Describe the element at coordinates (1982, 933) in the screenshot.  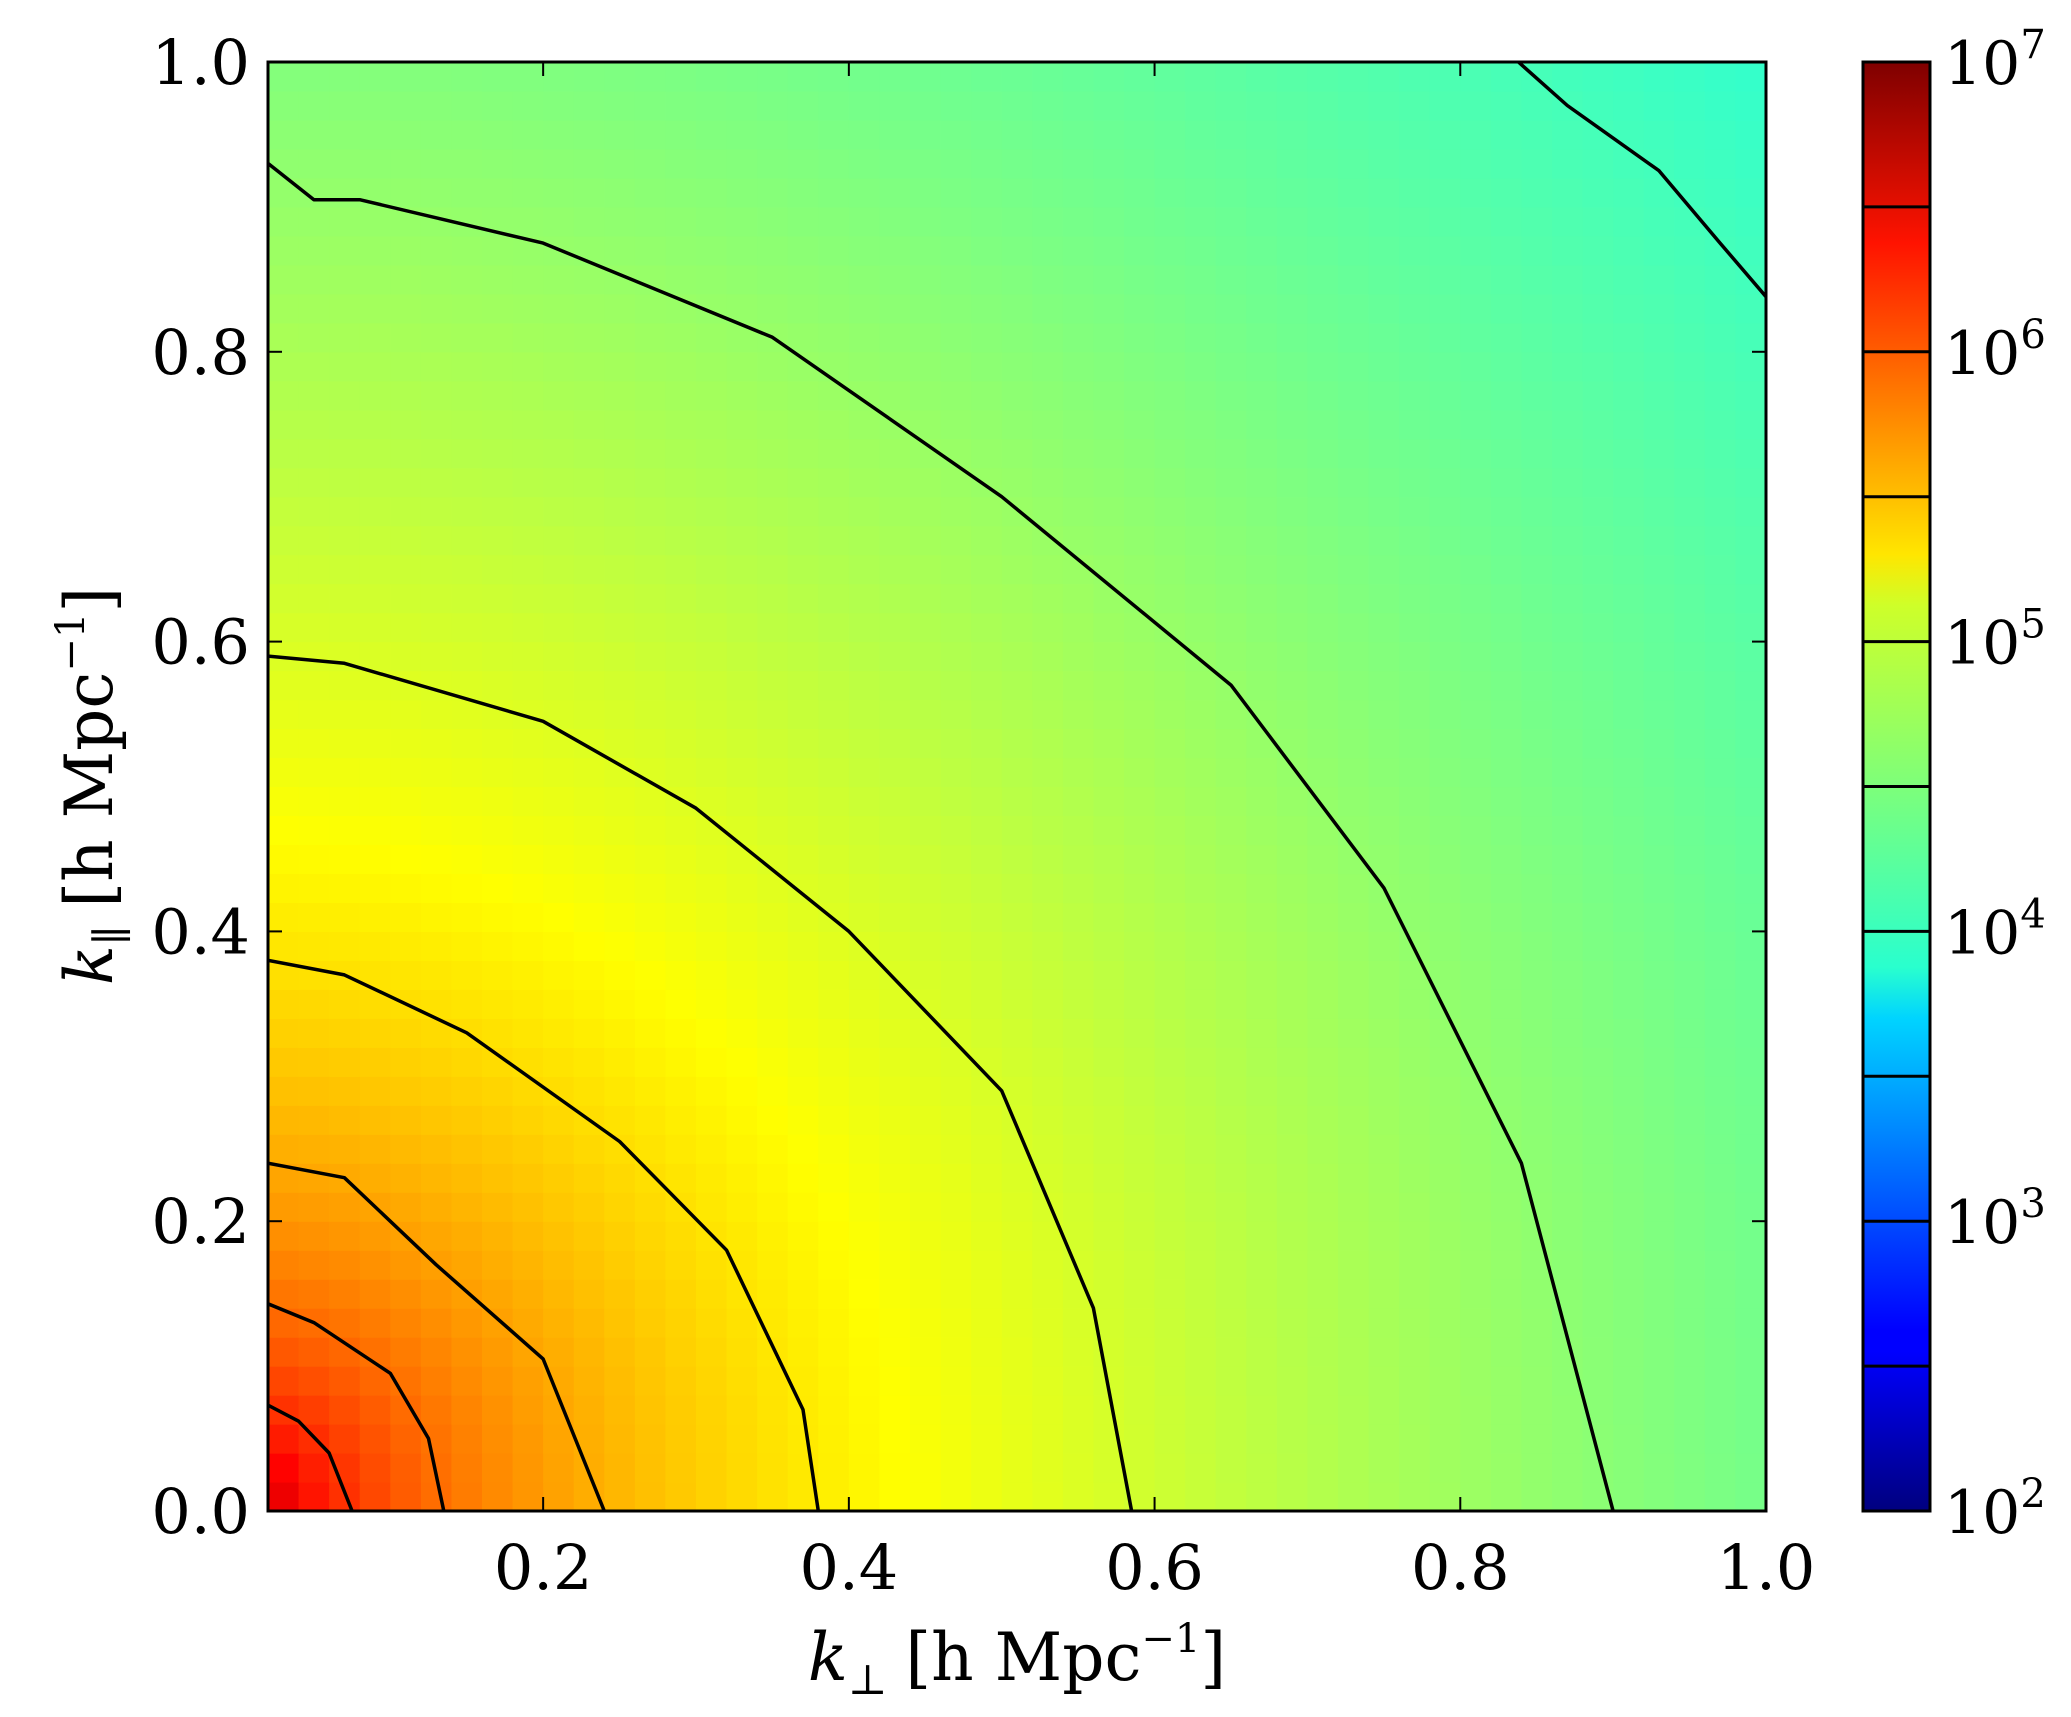
I see `colorbar-tick-base: 10` at that location.